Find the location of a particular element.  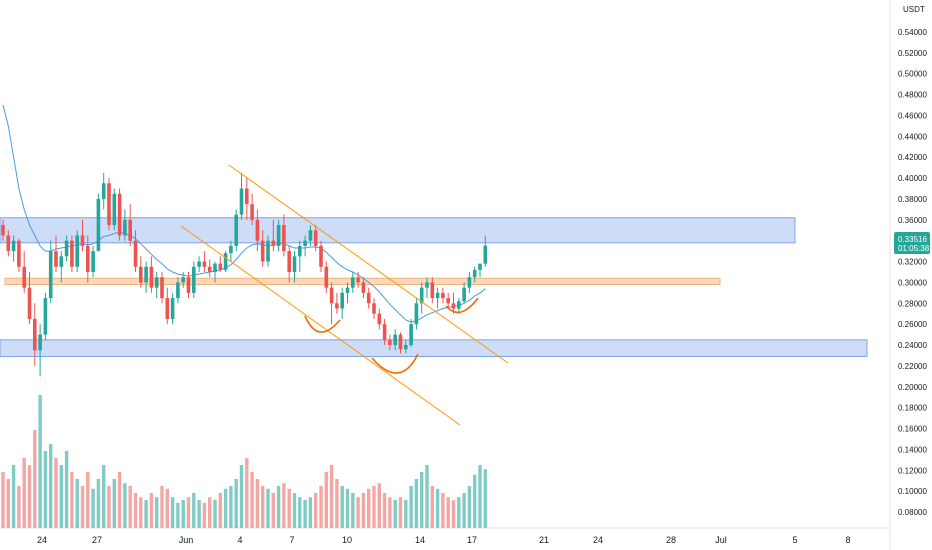

time-tick-label: 21 is located at coordinates (544, 540).